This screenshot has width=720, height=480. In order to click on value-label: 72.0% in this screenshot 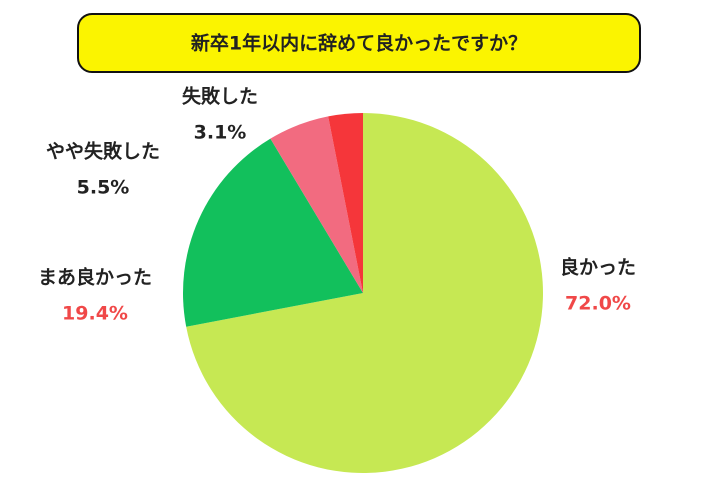, I will do `click(598, 304)`.